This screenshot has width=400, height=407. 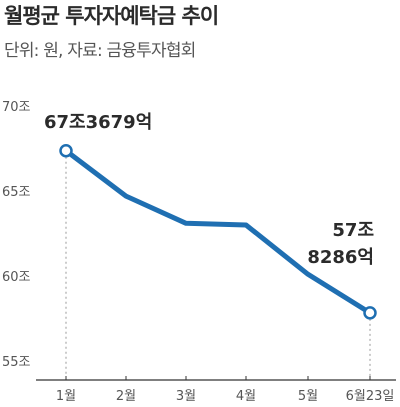 What do you see at coordinates (16, 362) in the screenshot?
I see `y-tick-label: 55조` at bounding box center [16, 362].